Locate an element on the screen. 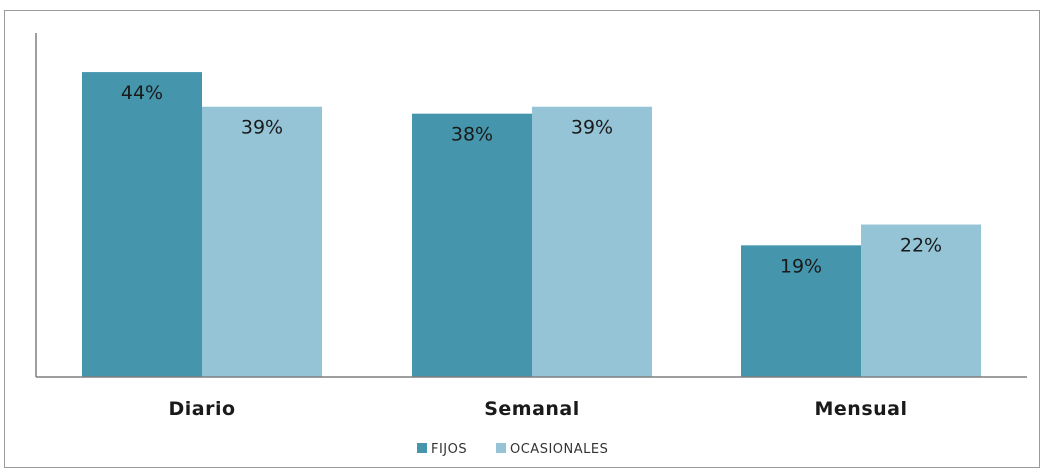  category-label-diario: Diario is located at coordinates (201, 409).